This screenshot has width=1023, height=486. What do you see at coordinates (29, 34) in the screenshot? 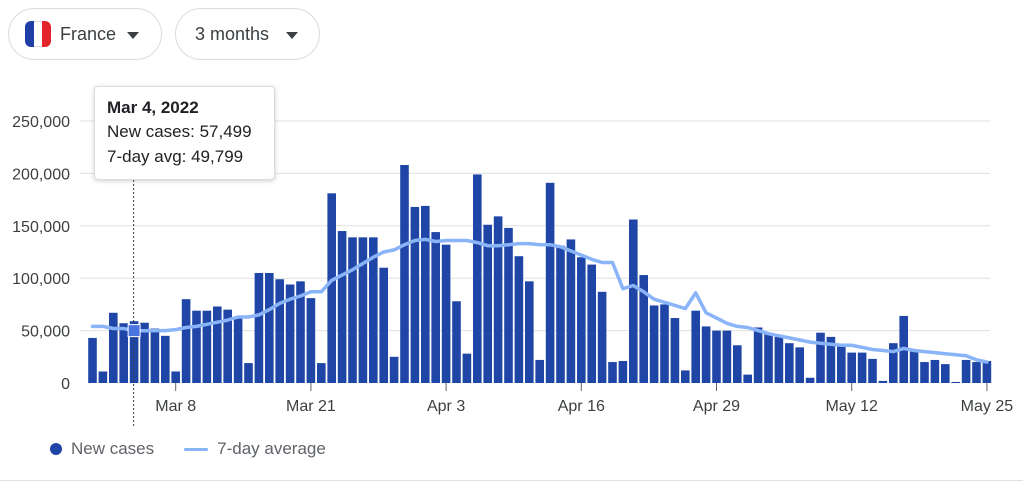
I see `flag-blue-stripe` at bounding box center [29, 34].